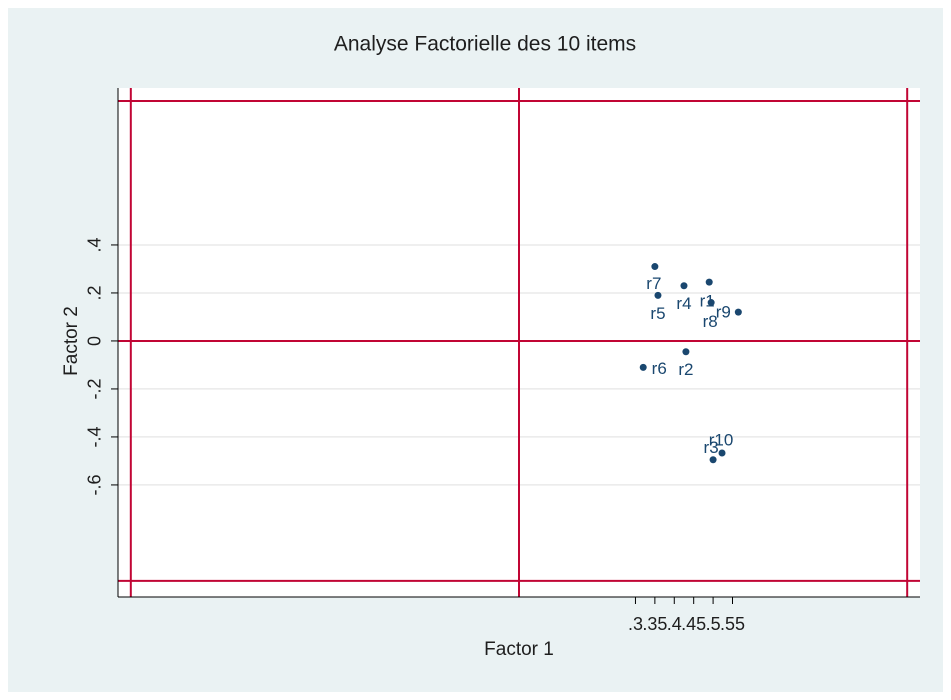 The width and height of the screenshot is (951, 700). What do you see at coordinates (71, 341) in the screenshot?
I see `y-axis-title: Factor 2` at bounding box center [71, 341].